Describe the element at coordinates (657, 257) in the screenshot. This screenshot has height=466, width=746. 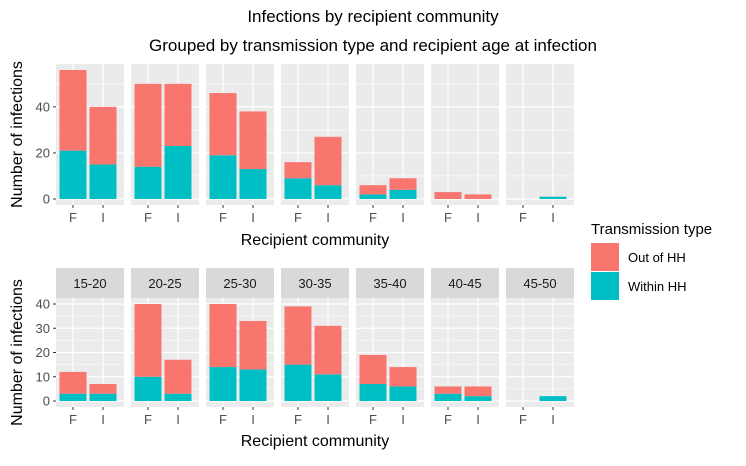
I see `legend-label-out-of-hh: Out of HH` at that location.